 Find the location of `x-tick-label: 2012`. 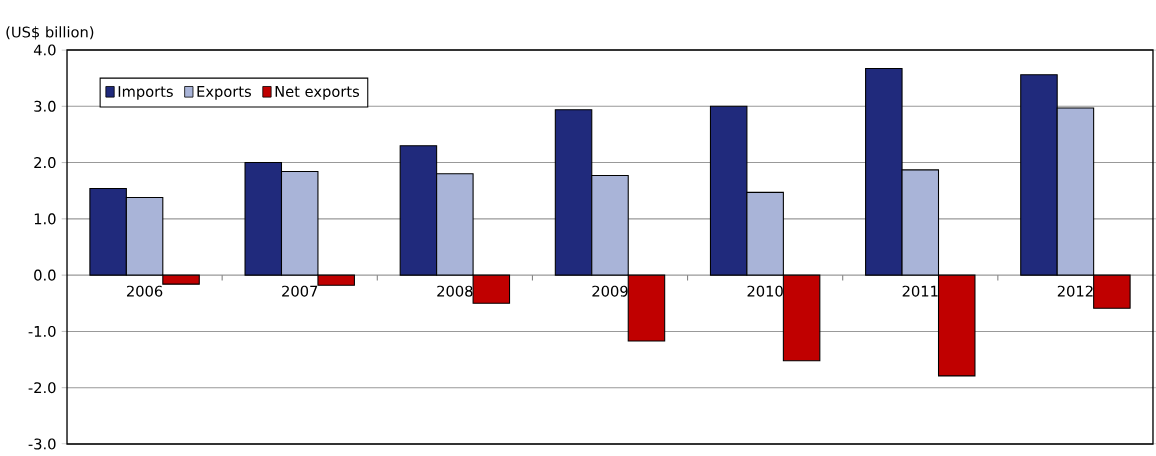

x-tick-label: 2012 is located at coordinates (1075, 291).